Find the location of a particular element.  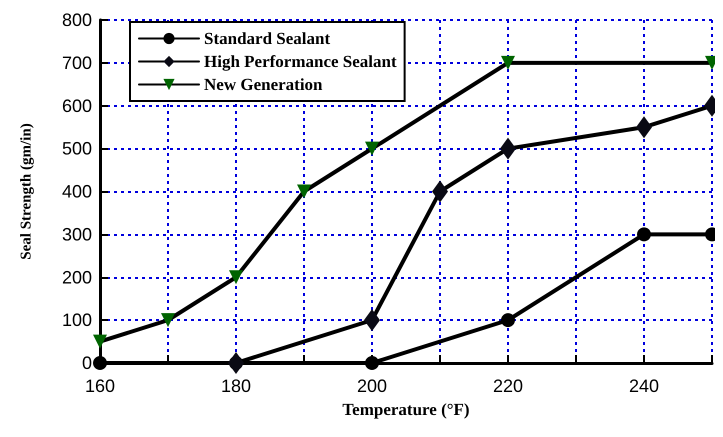

legend-label: Standard Sealant is located at coordinates (267, 38).